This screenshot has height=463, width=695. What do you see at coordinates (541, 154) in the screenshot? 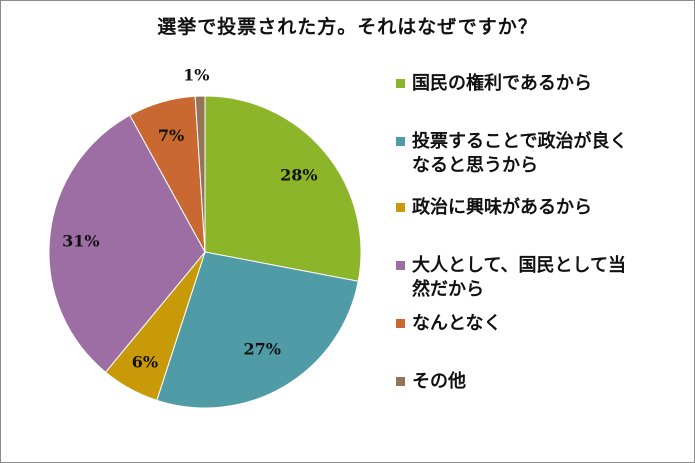
I see `legend-item-2: 投票することで政治が良く なると思うから` at bounding box center [541, 154].